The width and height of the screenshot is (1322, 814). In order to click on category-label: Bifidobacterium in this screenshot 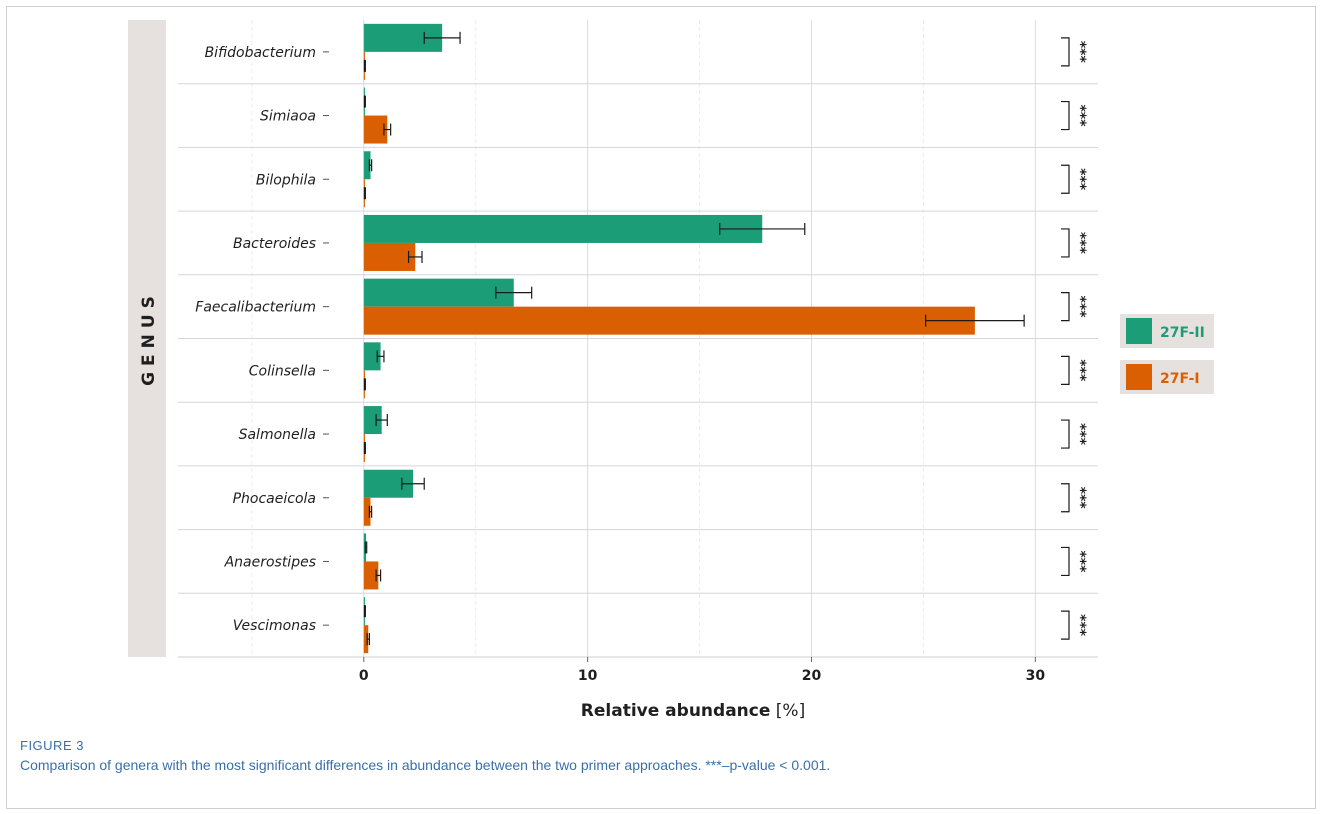, I will do `click(260, 53)`.